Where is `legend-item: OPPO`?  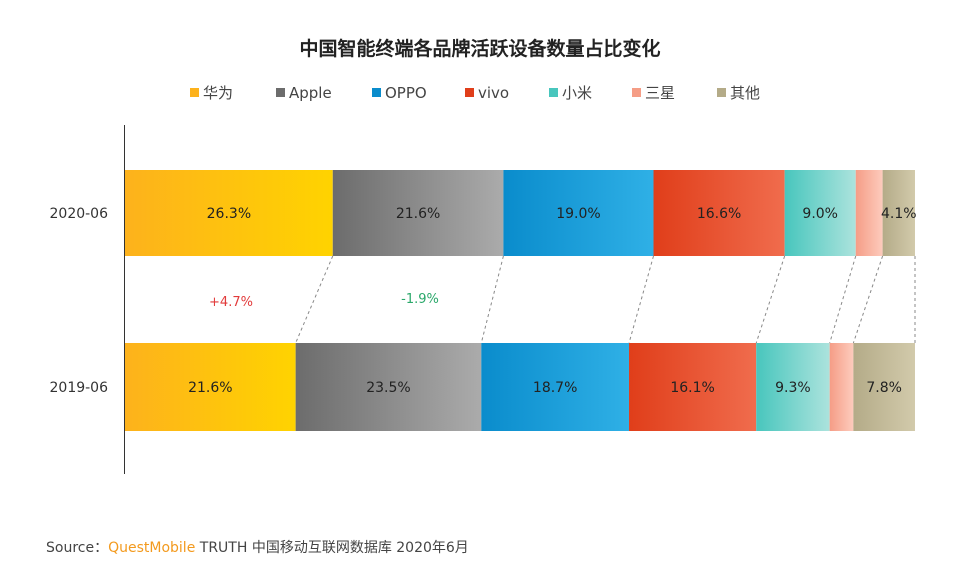 legend-item: OPPO is located at coordinates (418, 92).